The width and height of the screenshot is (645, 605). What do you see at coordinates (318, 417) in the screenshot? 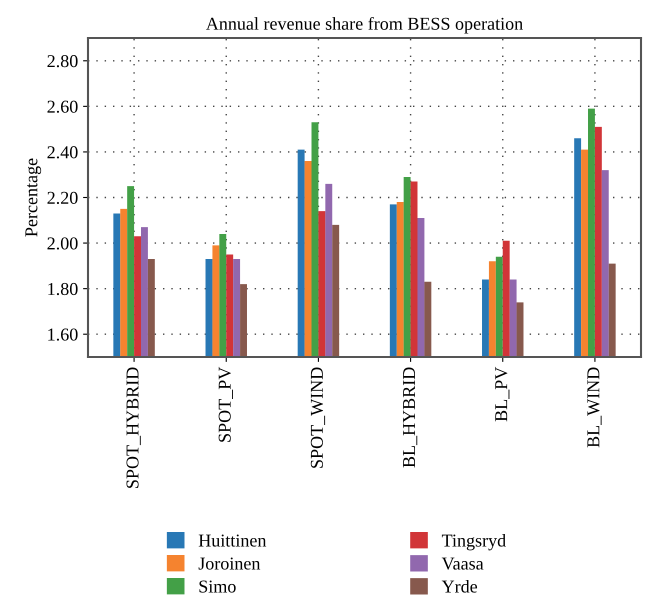
I see `x-tick-label: SPOT_WIND` at bounding box center [318, 417].